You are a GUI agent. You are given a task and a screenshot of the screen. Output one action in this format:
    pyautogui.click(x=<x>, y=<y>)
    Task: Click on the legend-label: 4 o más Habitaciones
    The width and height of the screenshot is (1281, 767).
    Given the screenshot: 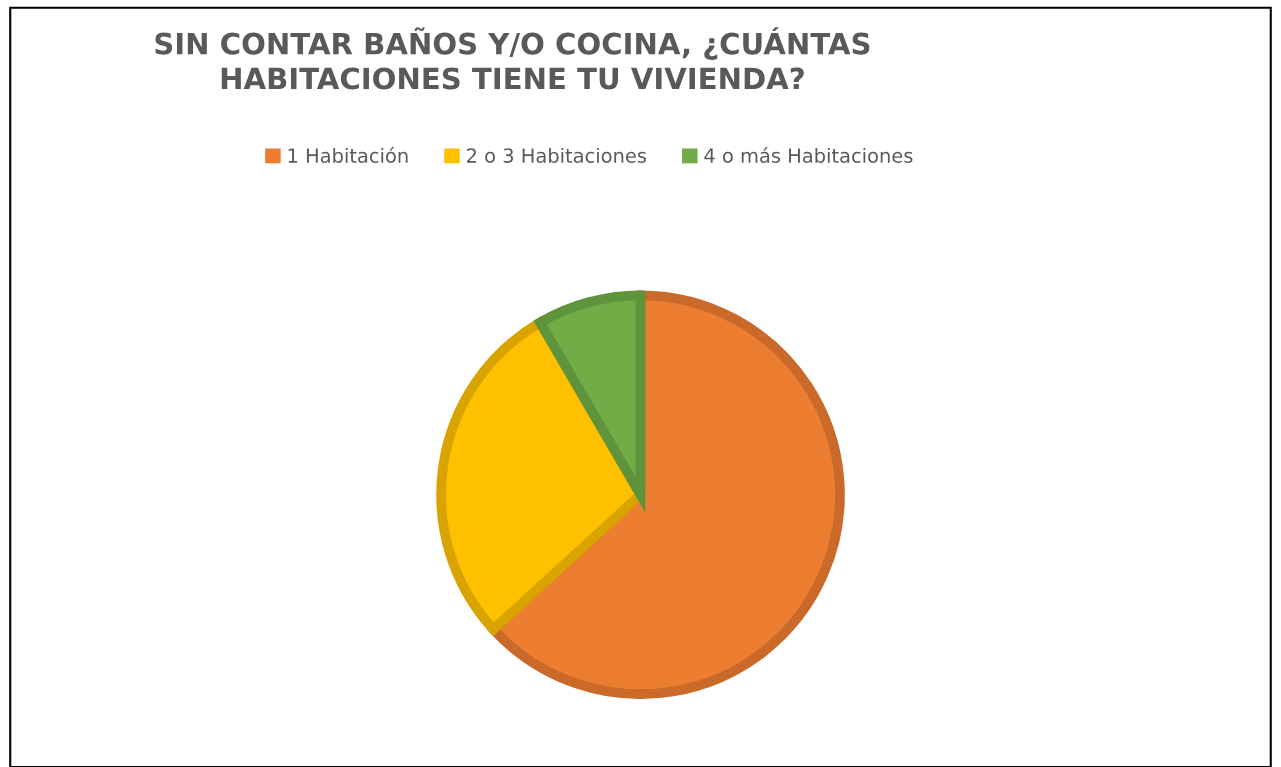 What is the action you would take?
    pyautogui.click(x=808, y=155)
    